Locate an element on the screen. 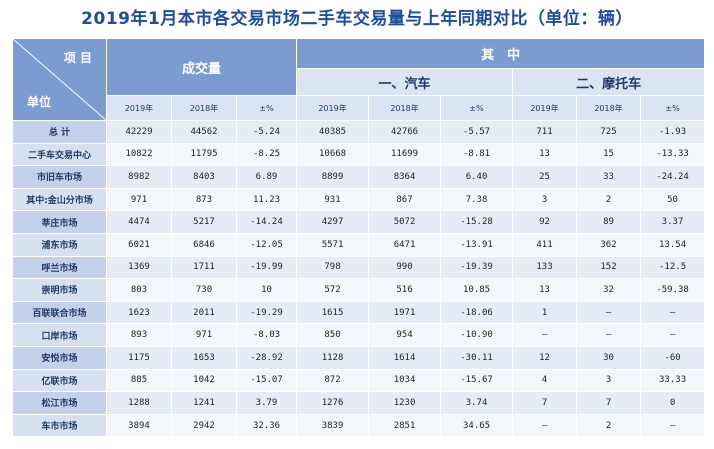  header-corner-cell: 项 目 单位 is located at coordinates (59, 79).